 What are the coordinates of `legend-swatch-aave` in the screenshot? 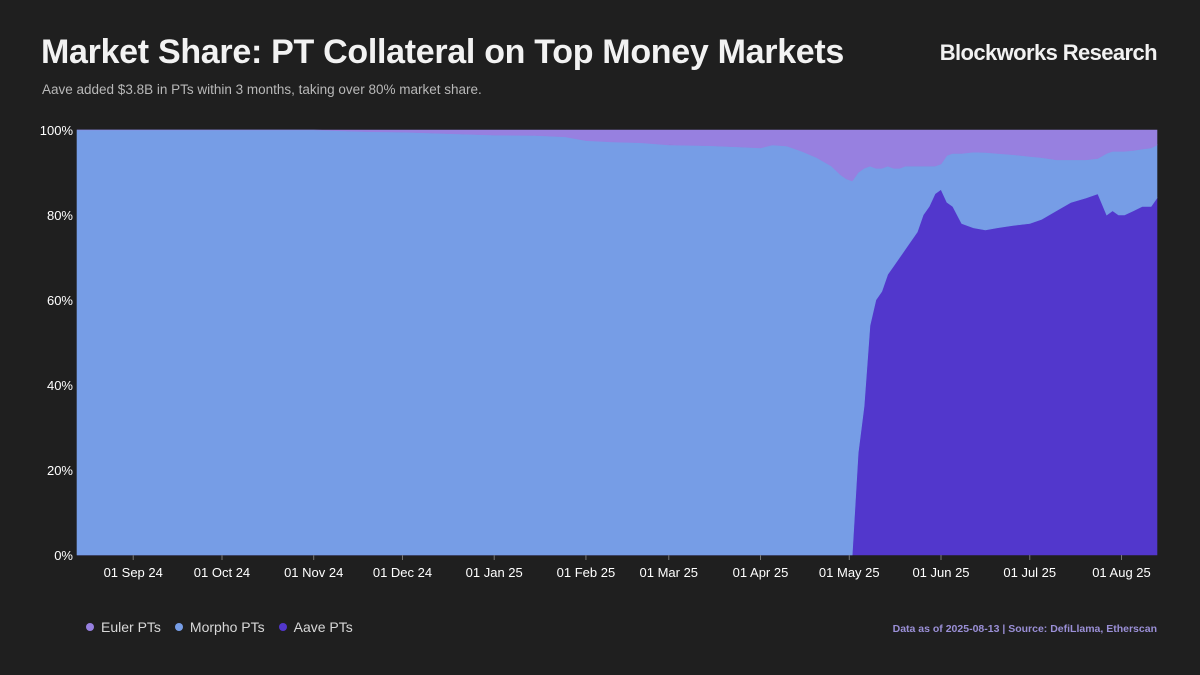 It's located at (282, 627).